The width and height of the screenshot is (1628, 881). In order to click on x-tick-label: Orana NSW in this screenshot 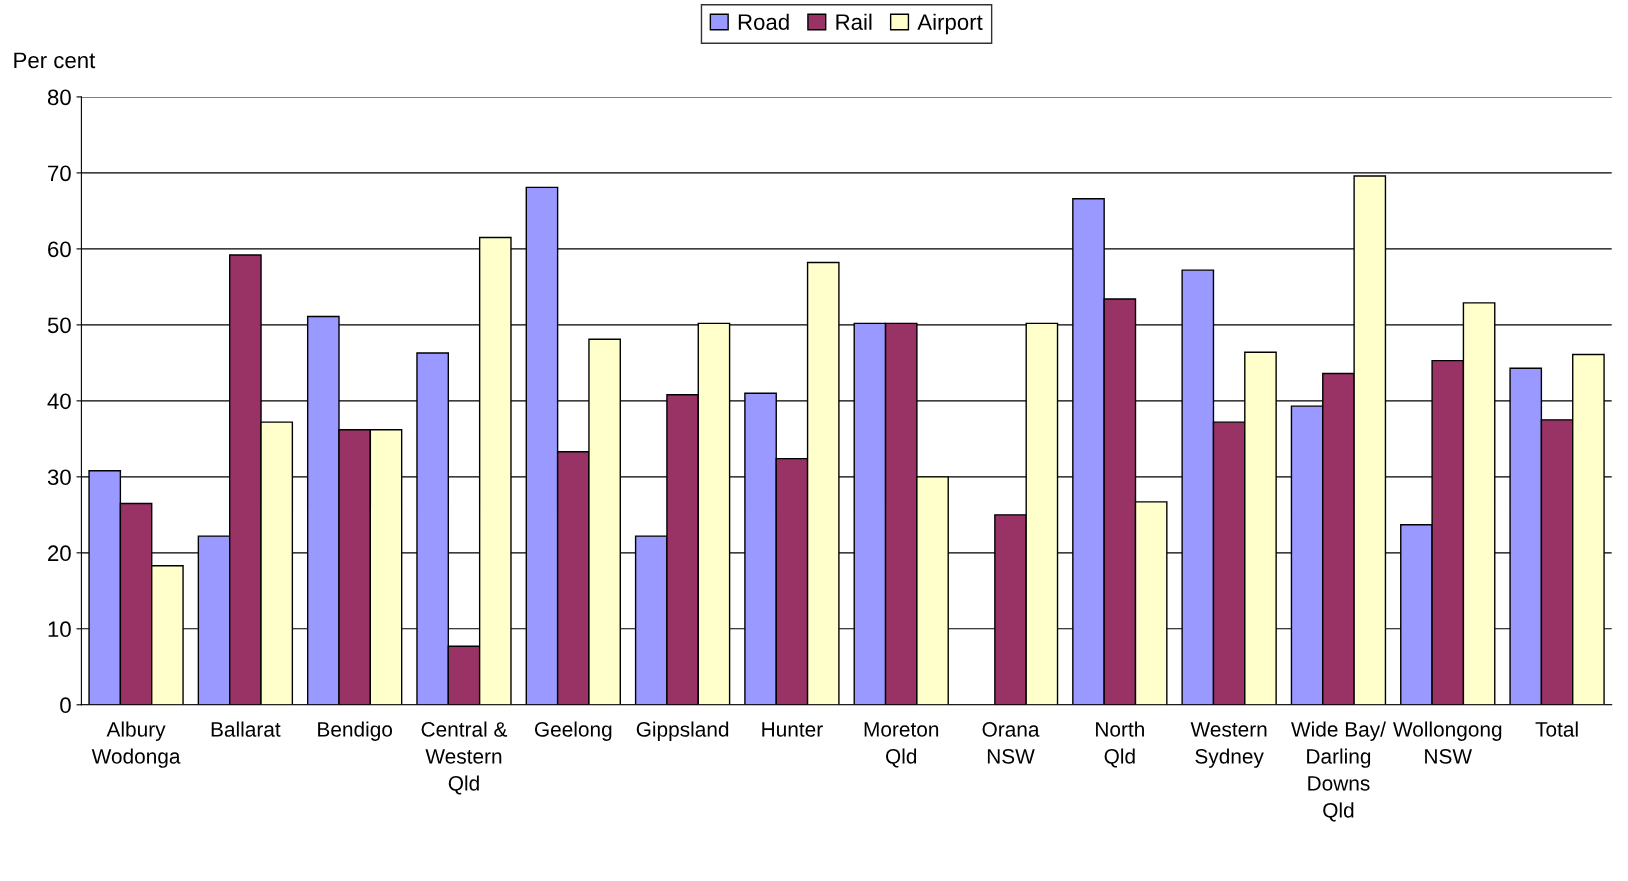, I will do `click(1011, 743)`.